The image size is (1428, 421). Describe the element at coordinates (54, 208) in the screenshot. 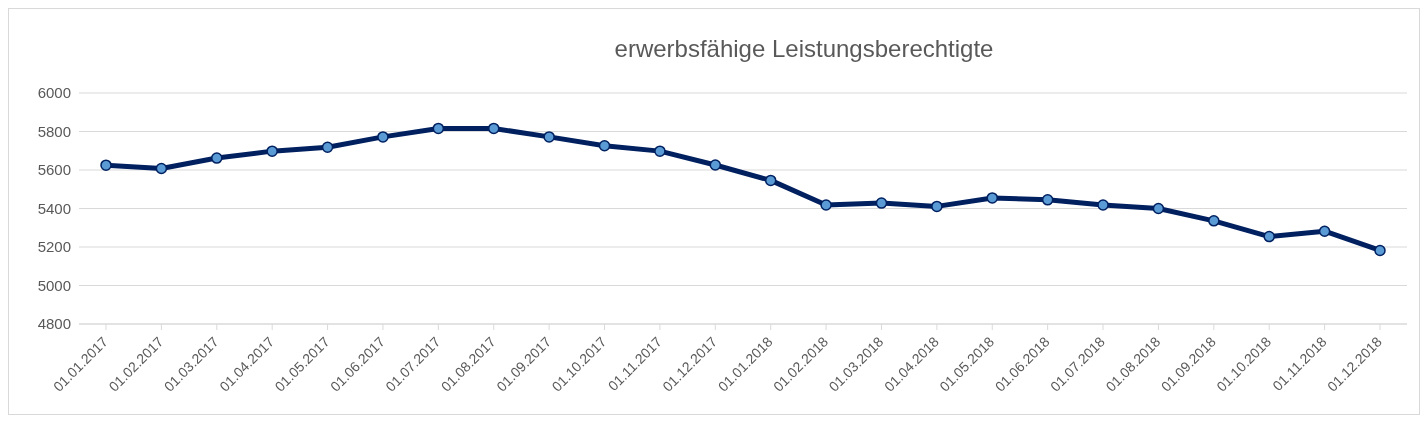

I see `y-tick-label: 5400` at that location.